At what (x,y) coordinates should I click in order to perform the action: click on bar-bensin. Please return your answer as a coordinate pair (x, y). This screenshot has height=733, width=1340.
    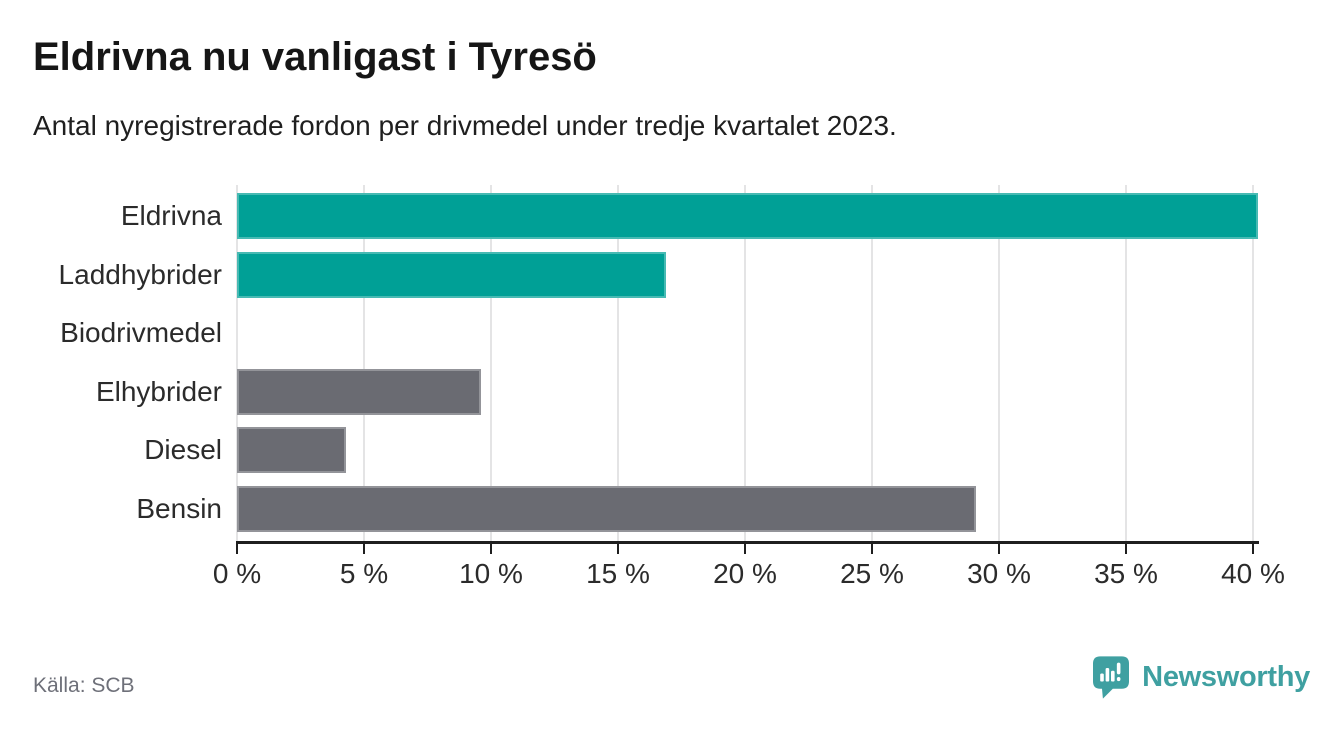
    Looking at the image, I should click on (607, 509).